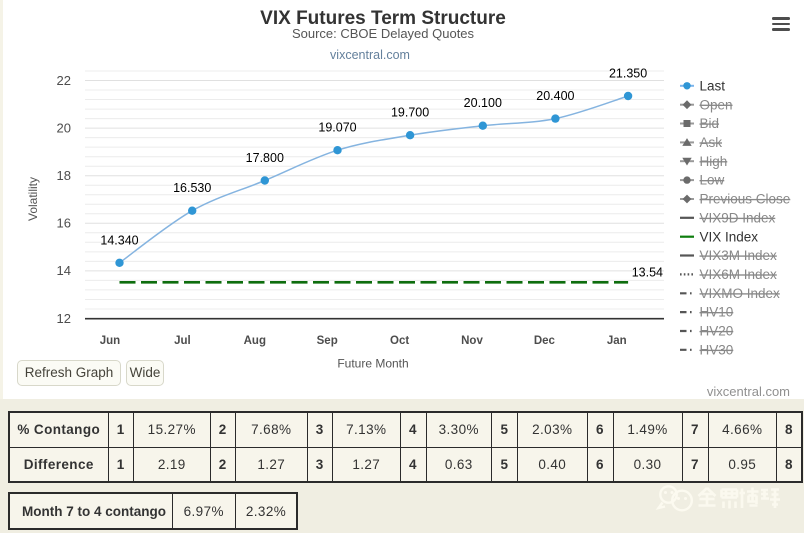 This screenshot has width=804, height=533. I want to click on svg-text: Nov, so click(472, 341).